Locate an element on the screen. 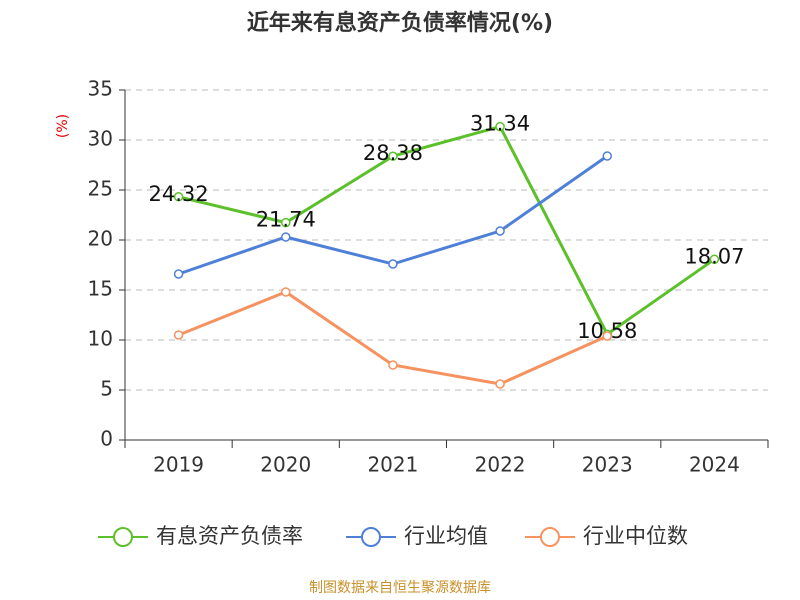 The width and height of the screenshot is (800, 600). y-tick-label: 0 is located at coordinates (106, 439).